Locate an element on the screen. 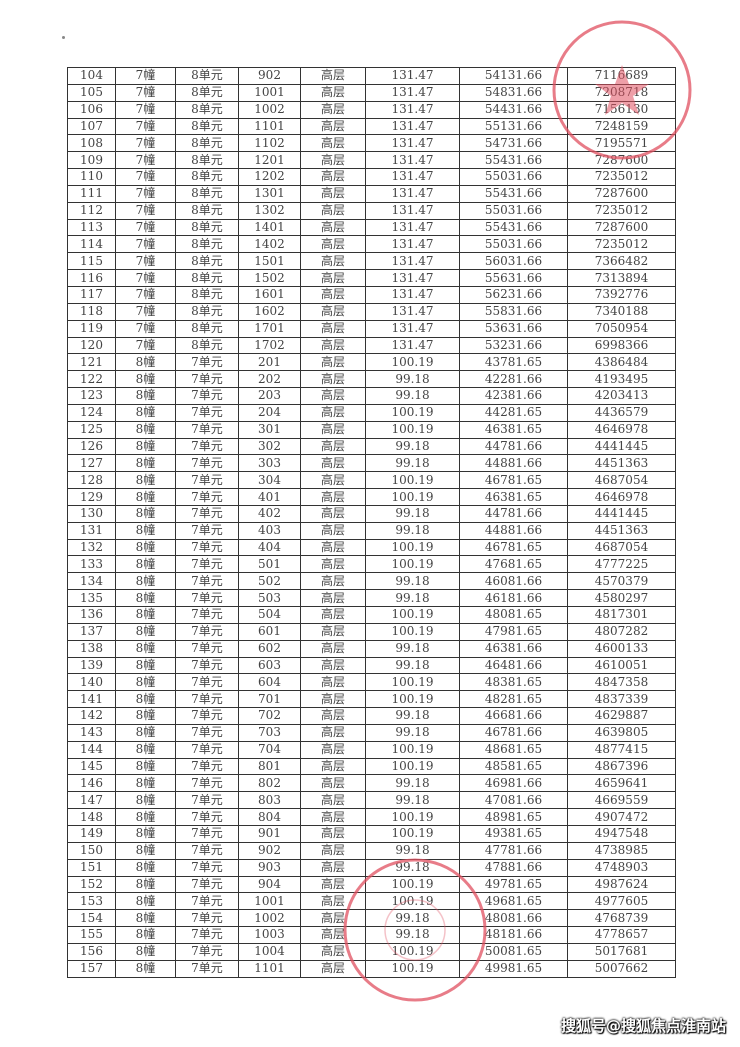  unit-price-cell: 48581.65 is located at coordinates (513, 766).